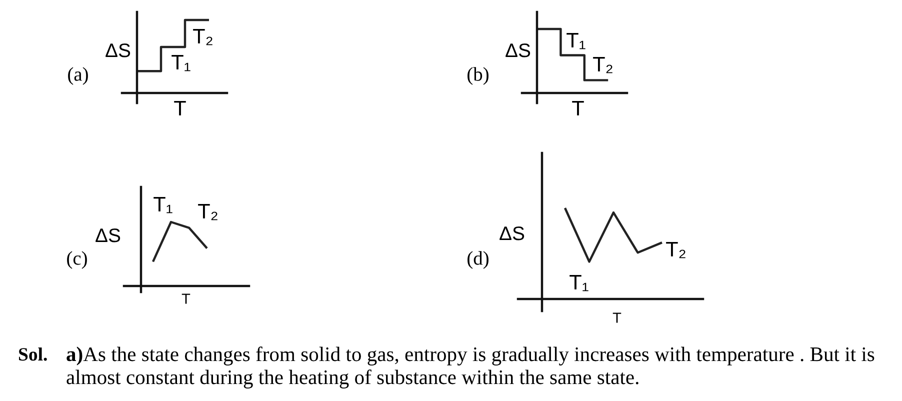 The height and width of the screenshot is (401, 902). Describe the element at coordinates (478, 356) in the screenshot. I see `text: As the state changes from solid to gas, entropy is gradually increases with temperature . But it is` at that location.